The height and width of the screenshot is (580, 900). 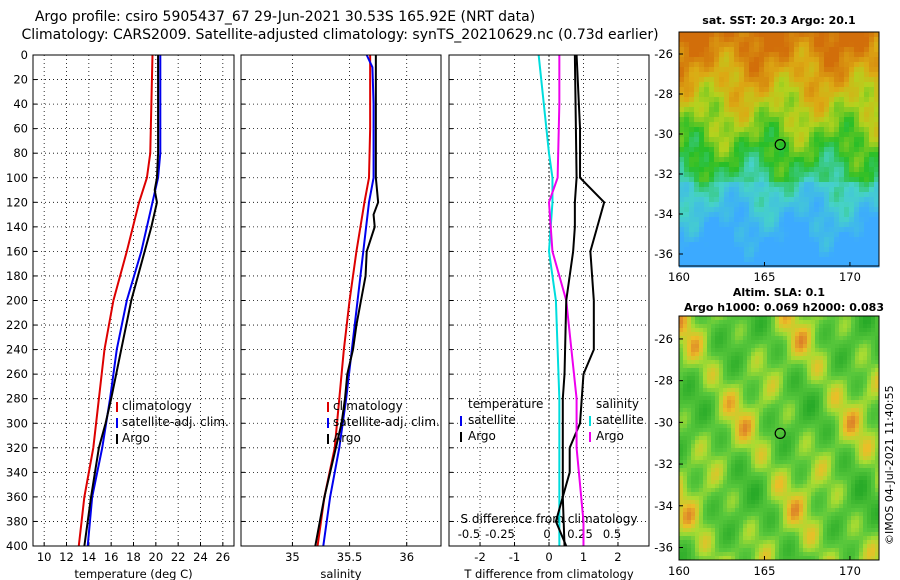 What do you see at coordinates (17, 497) in the screenshot?
I see `y-tick-label: 360` at bounding box center [17, 497].